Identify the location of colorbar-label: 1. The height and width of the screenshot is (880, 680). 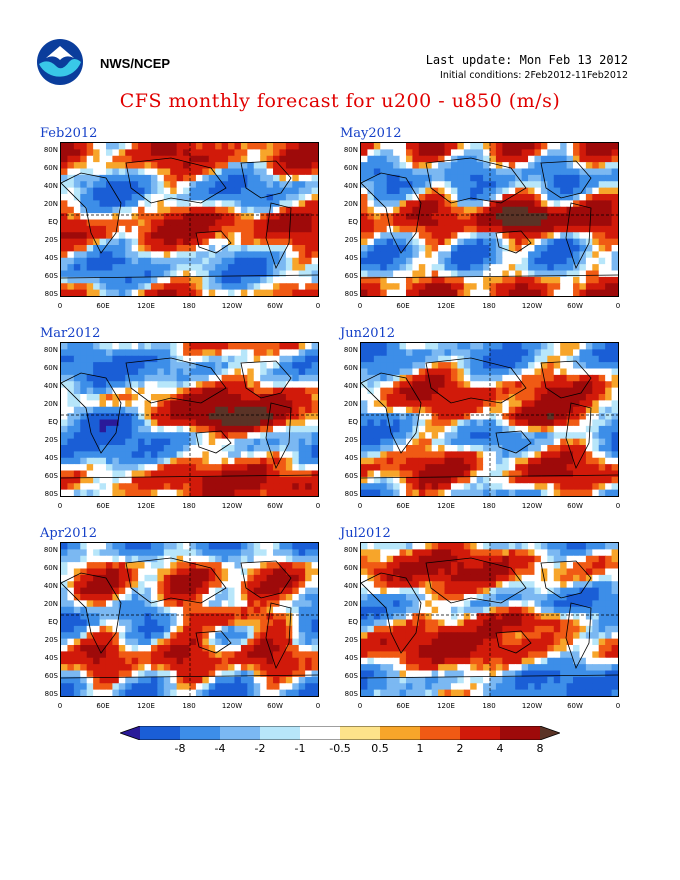
(420, 748).